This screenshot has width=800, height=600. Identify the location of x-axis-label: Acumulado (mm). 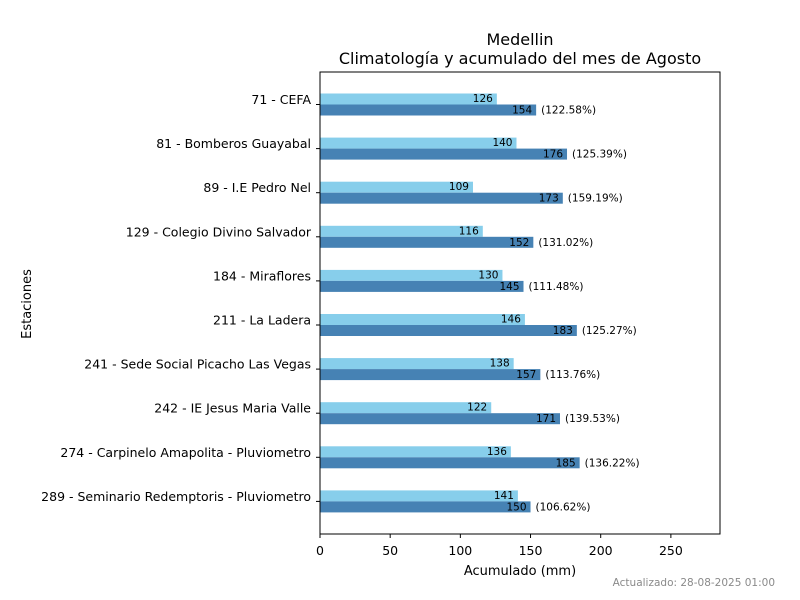
(520, 571).